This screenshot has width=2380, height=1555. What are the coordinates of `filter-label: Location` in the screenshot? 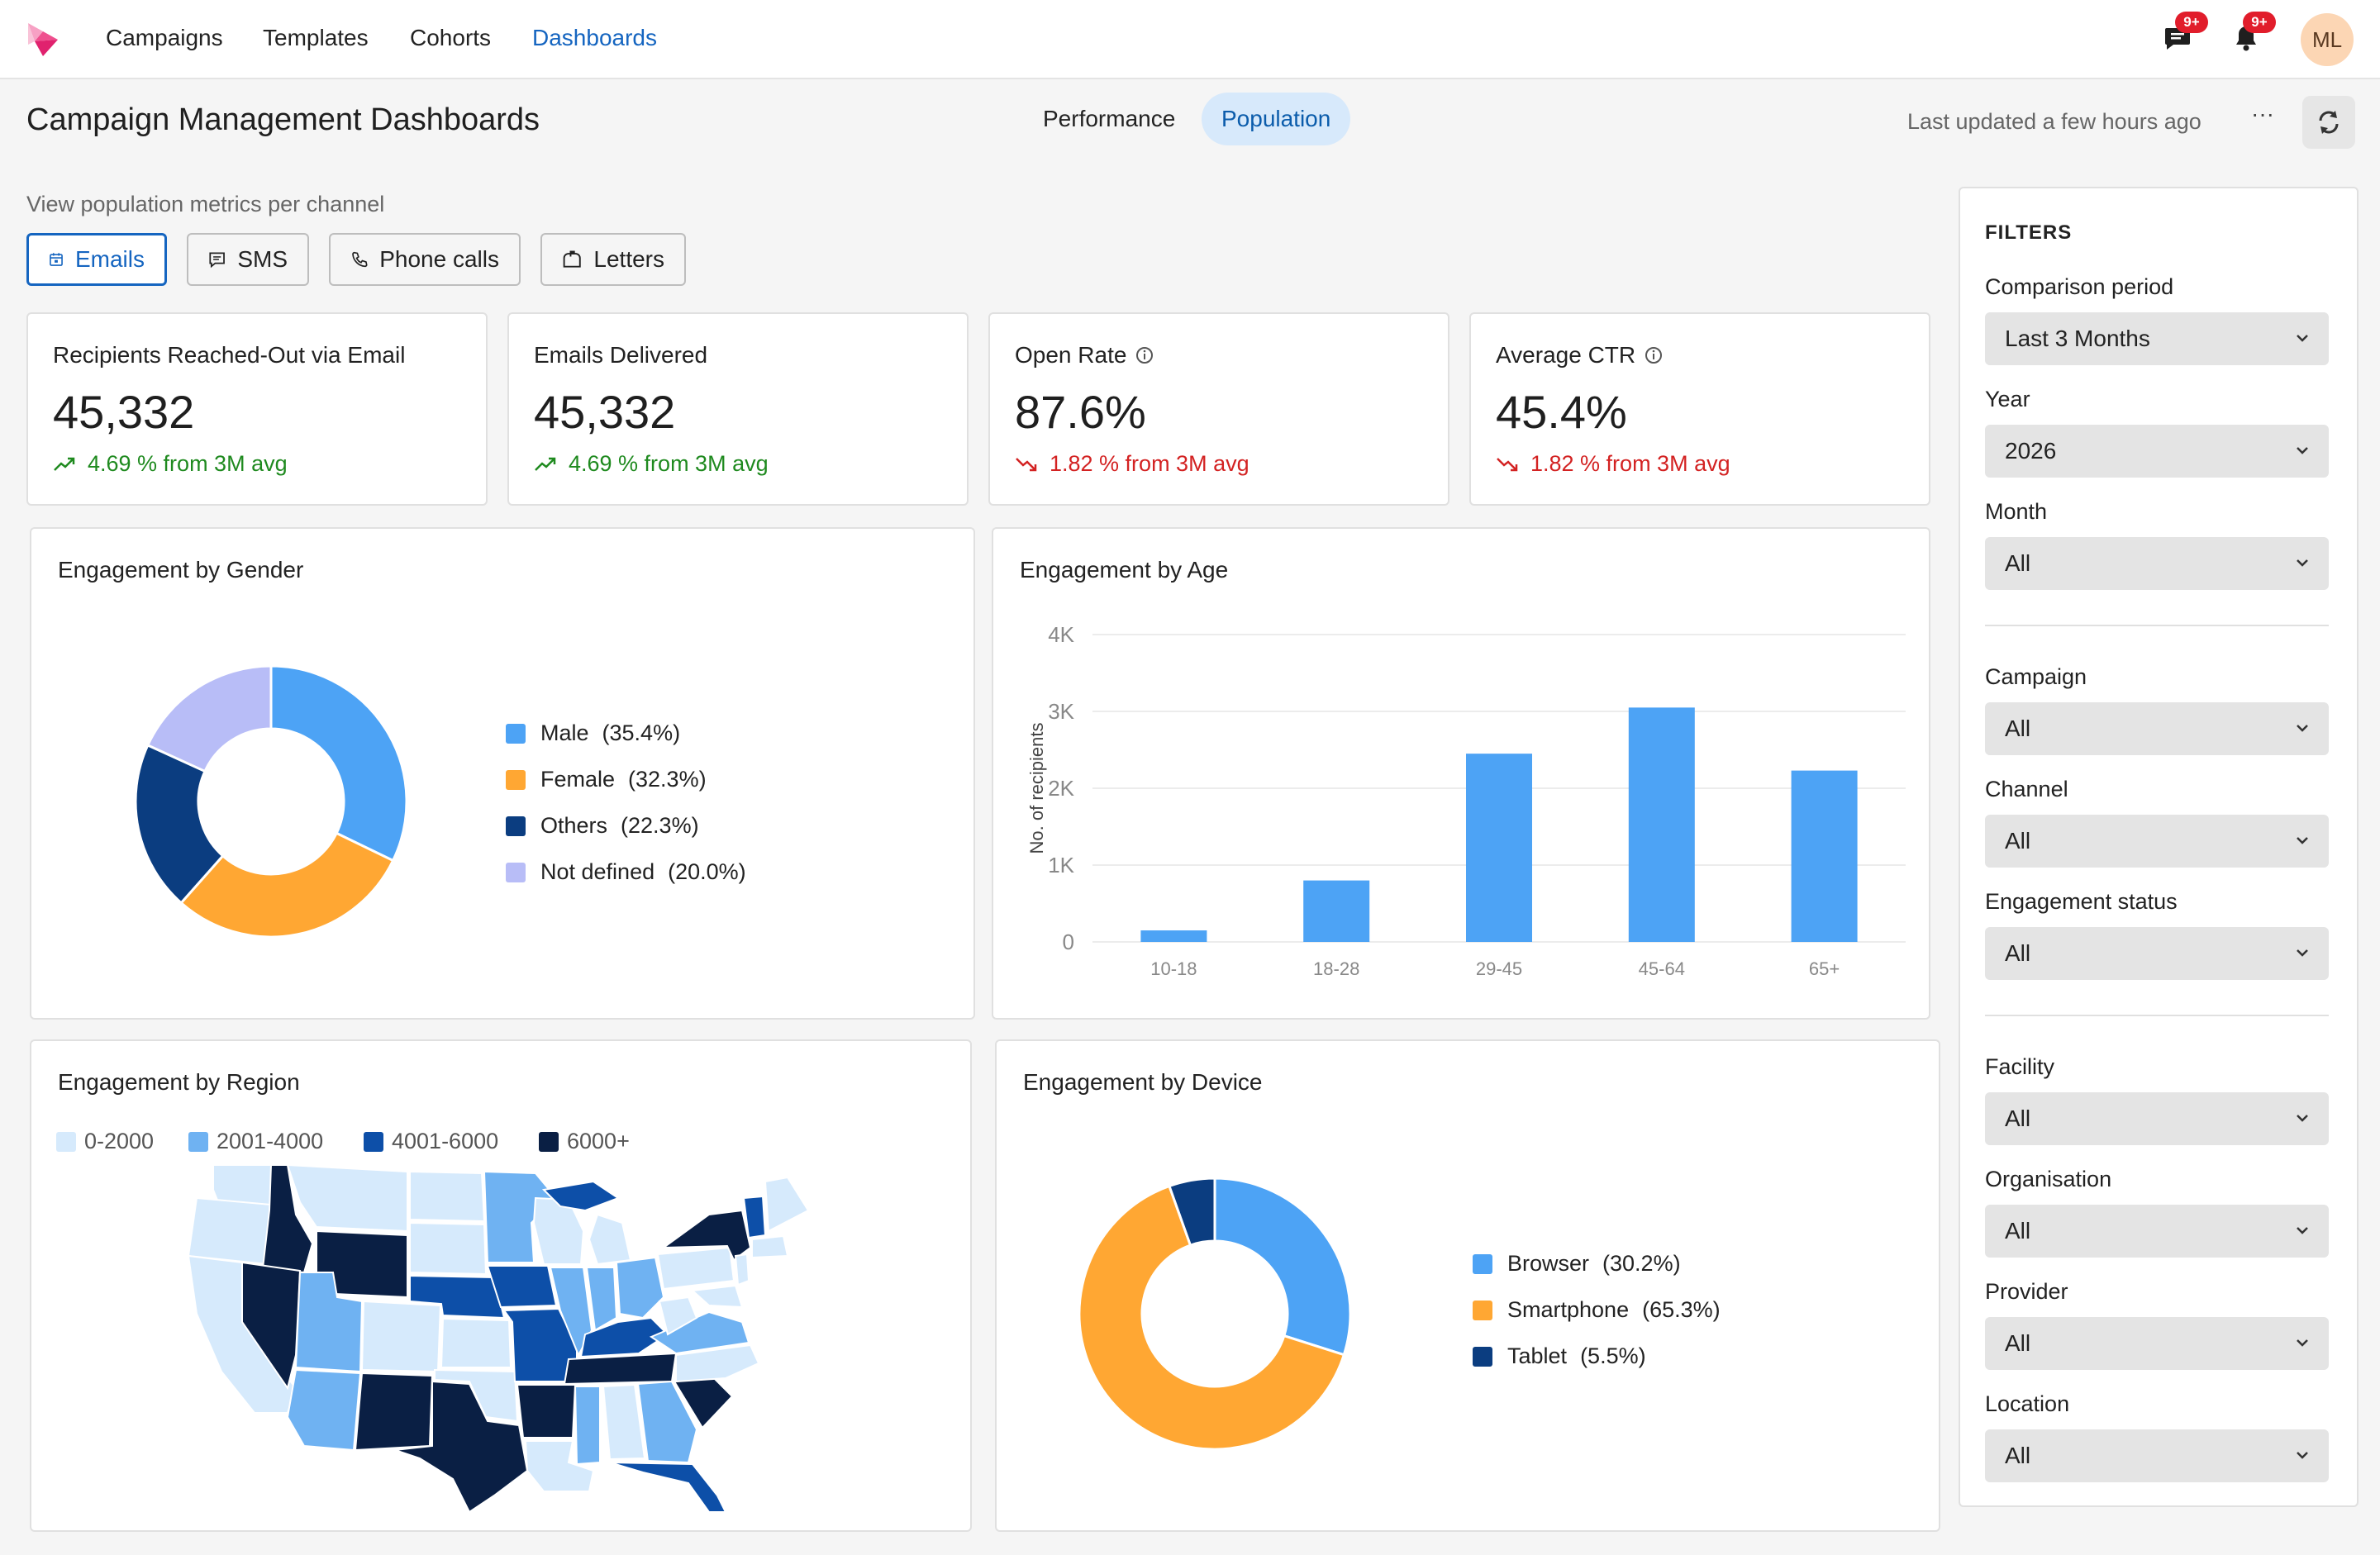 It's located at (2027, 1403).